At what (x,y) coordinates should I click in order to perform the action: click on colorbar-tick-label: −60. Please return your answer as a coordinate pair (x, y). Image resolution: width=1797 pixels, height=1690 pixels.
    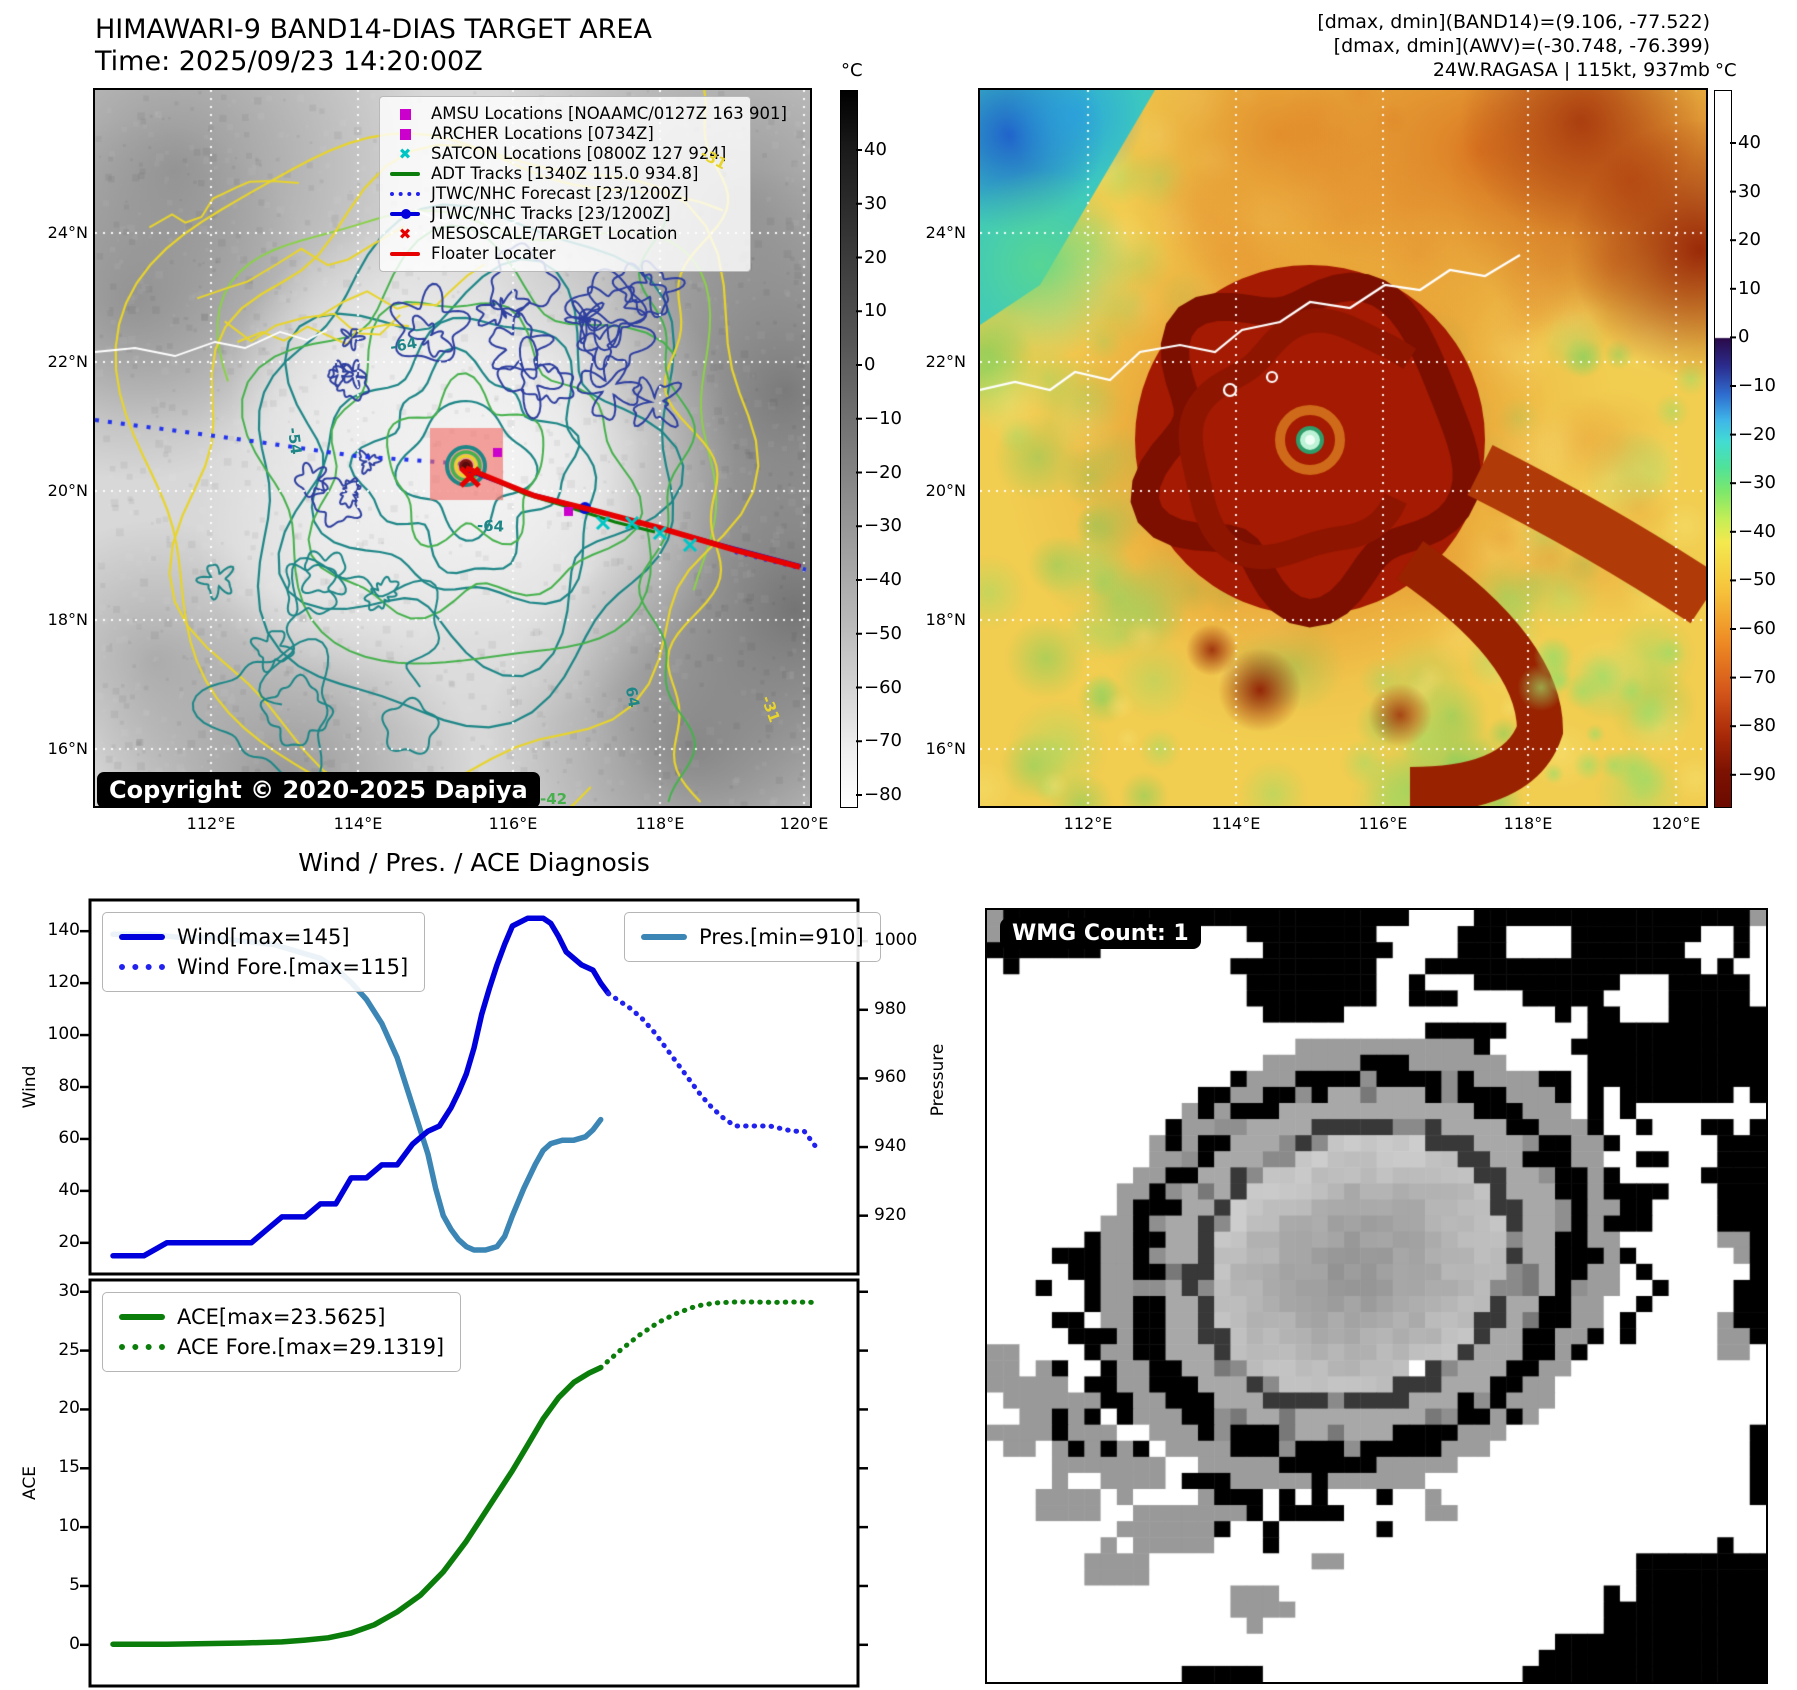
    Looking at the image, I should click on (1757, 628).